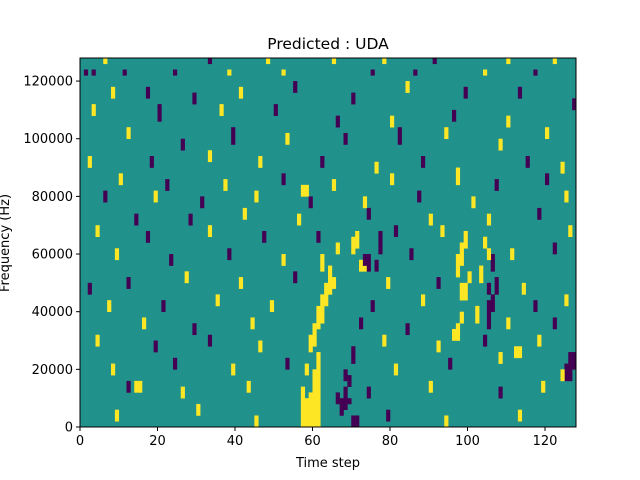 Image resolution: width=640 pixels, height=480 pixels. Describe the element at coordinates (157, 441) in the screenshot. I see `x-tick-label: 20` at that location.